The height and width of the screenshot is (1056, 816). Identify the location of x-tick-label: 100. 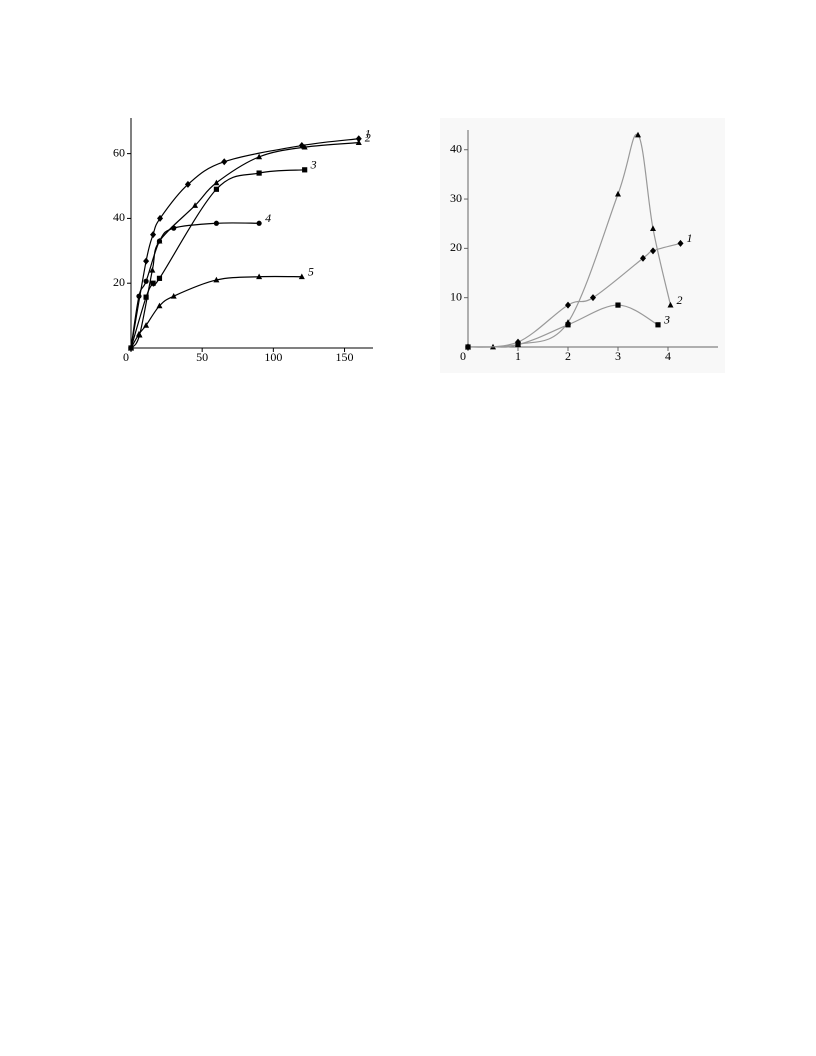
(273, 357).